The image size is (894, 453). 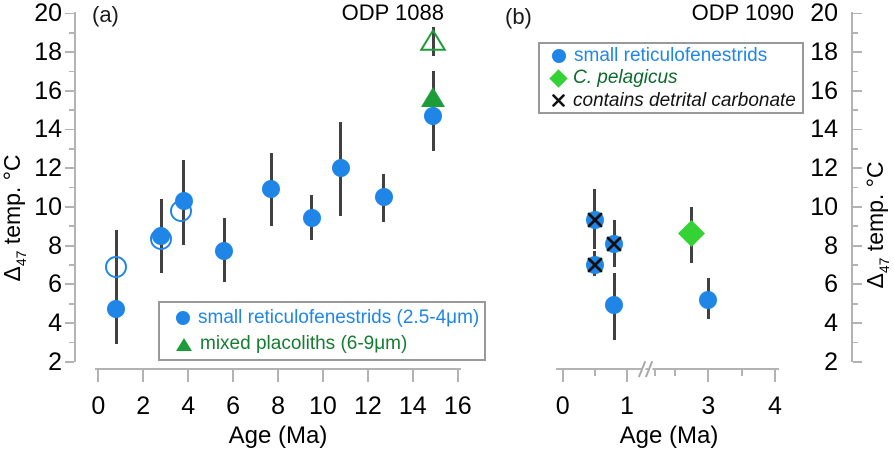 What do you see at coordinates (742, 12) in the screenshot?
I see `panel-b-title: ODP 1090` at bounding box center [742, 12].